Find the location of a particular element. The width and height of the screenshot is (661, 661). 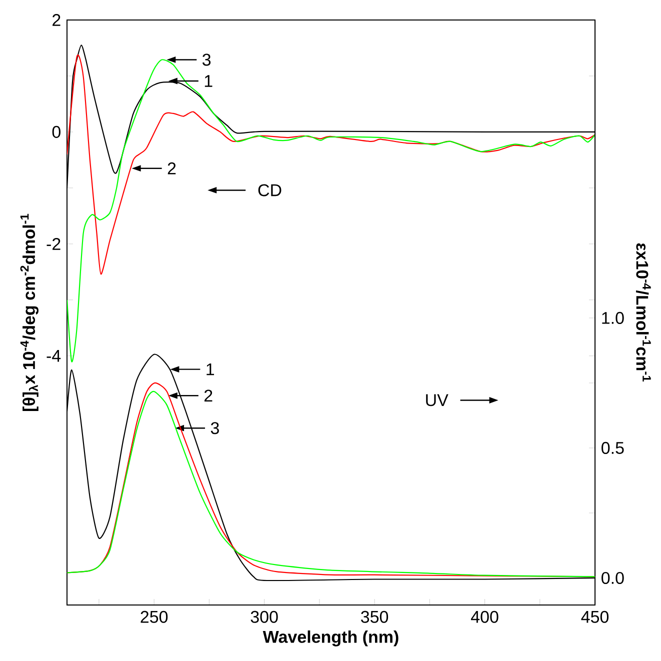

x-axis-title: Wavelength (nm) is located at coordinates (330, 638).